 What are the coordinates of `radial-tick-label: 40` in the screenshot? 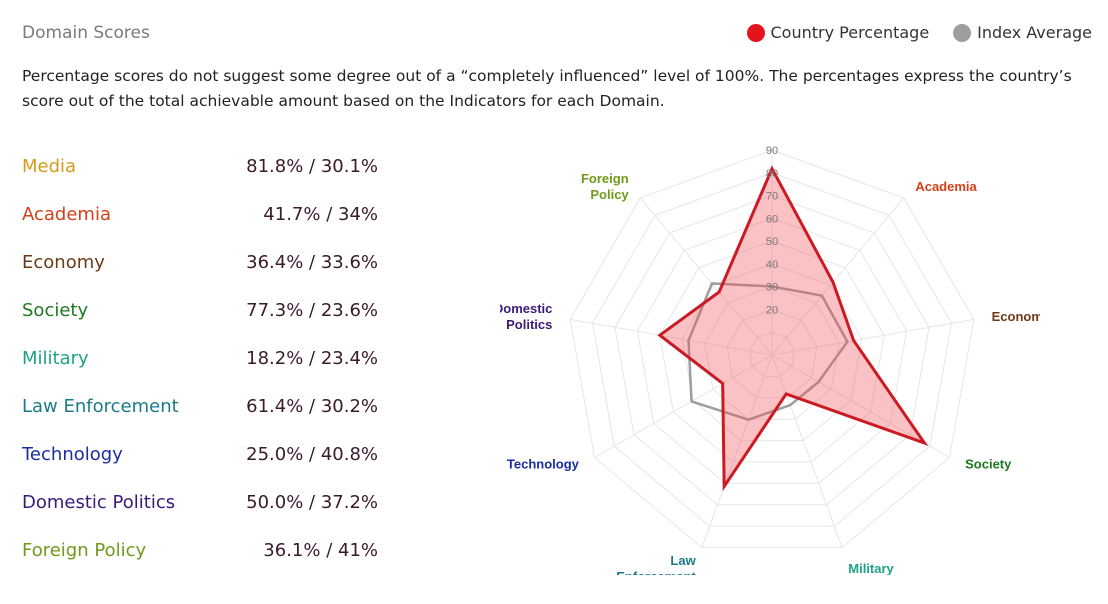 It's located at (772, 265).